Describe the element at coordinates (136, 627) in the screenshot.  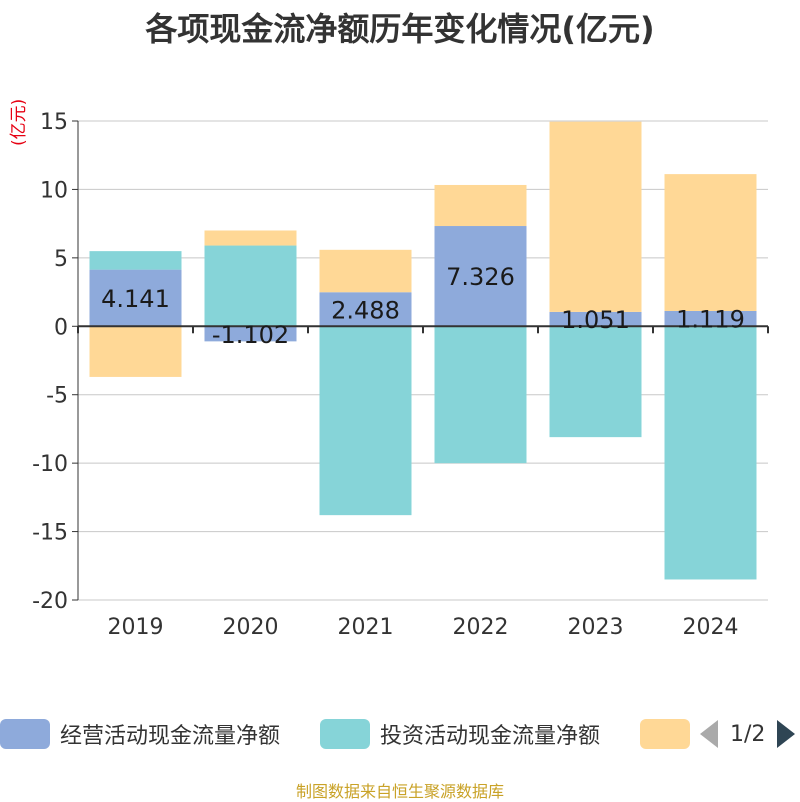
I see `x-tick-label: 2019` at that location.